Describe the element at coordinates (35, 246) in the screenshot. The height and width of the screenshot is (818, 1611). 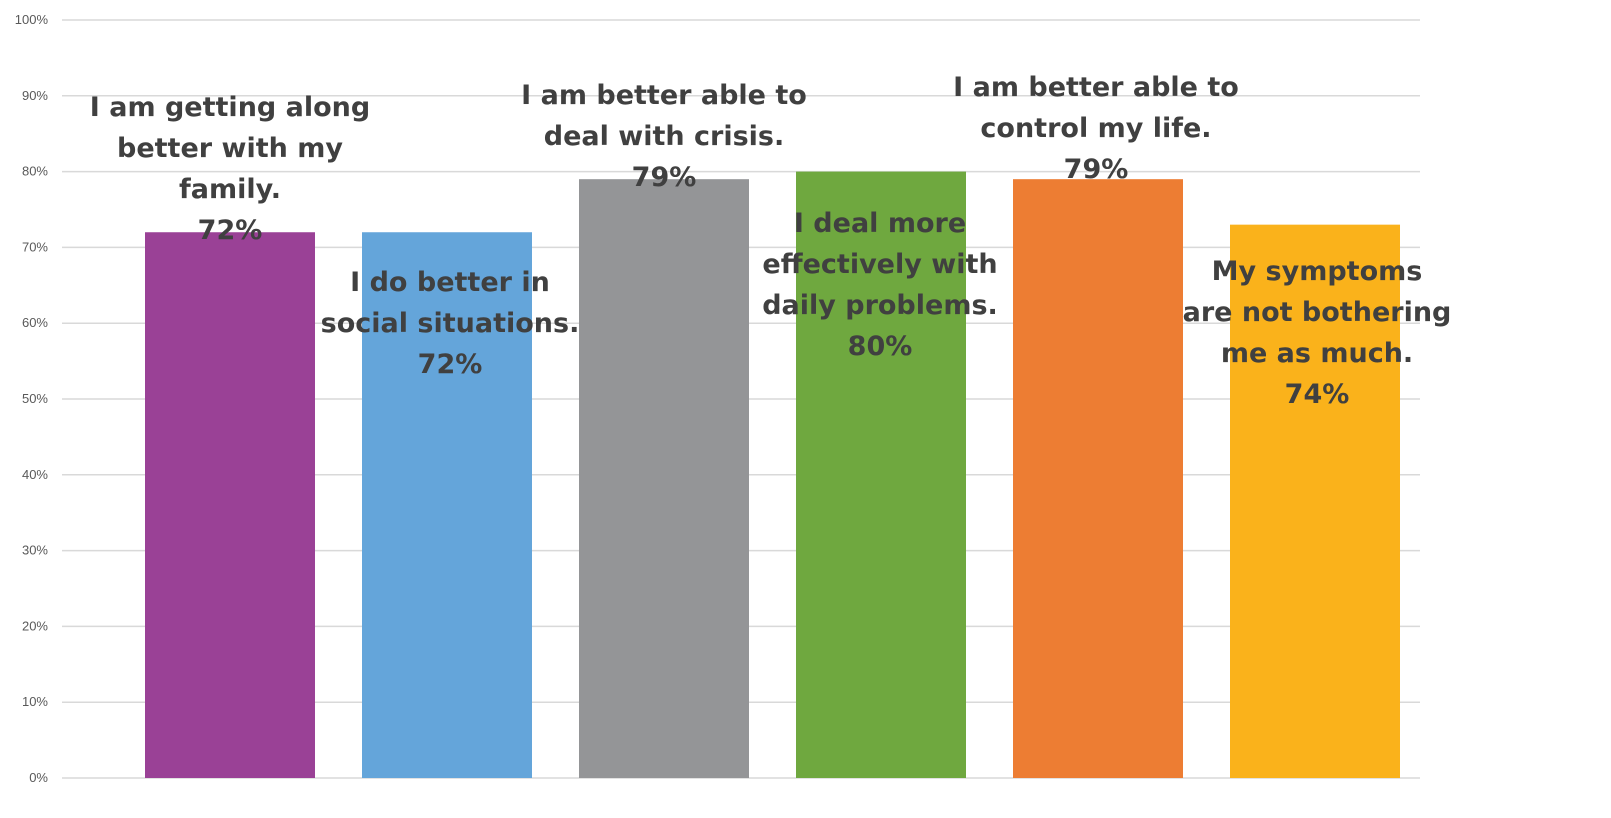
I see `y-tick-label: 70%` at that location.